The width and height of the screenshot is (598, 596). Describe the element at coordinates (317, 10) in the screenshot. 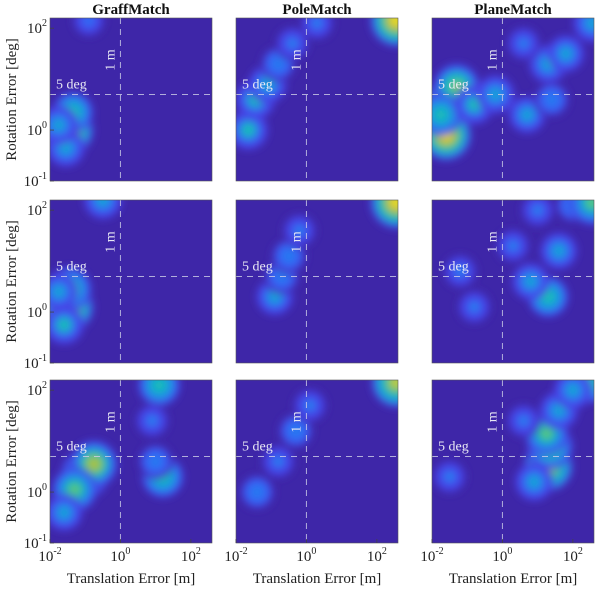

I see `column-title-polematch: PoleMatch` at that location.